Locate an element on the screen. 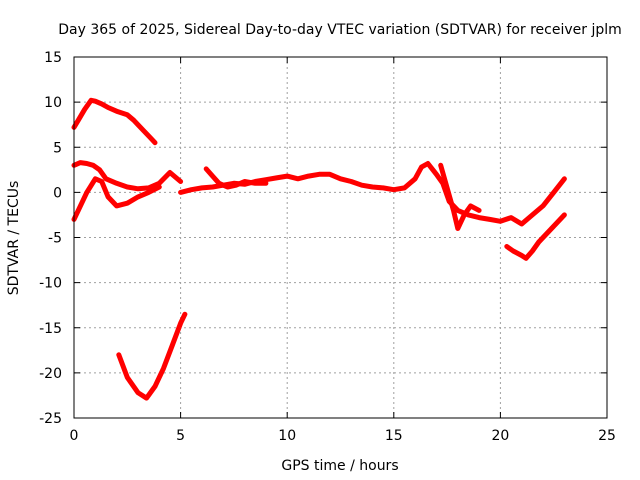 The height and width of the screenshot is (480, 640). x-axis-title: GPS time / hours is located at coordinates (339, 466).